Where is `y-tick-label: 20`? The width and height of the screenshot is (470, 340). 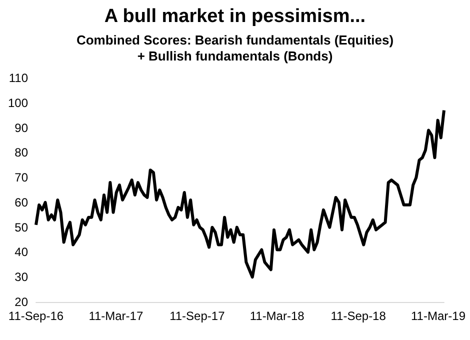
y-tick-label: 20 is located at coordinates (21, 302).